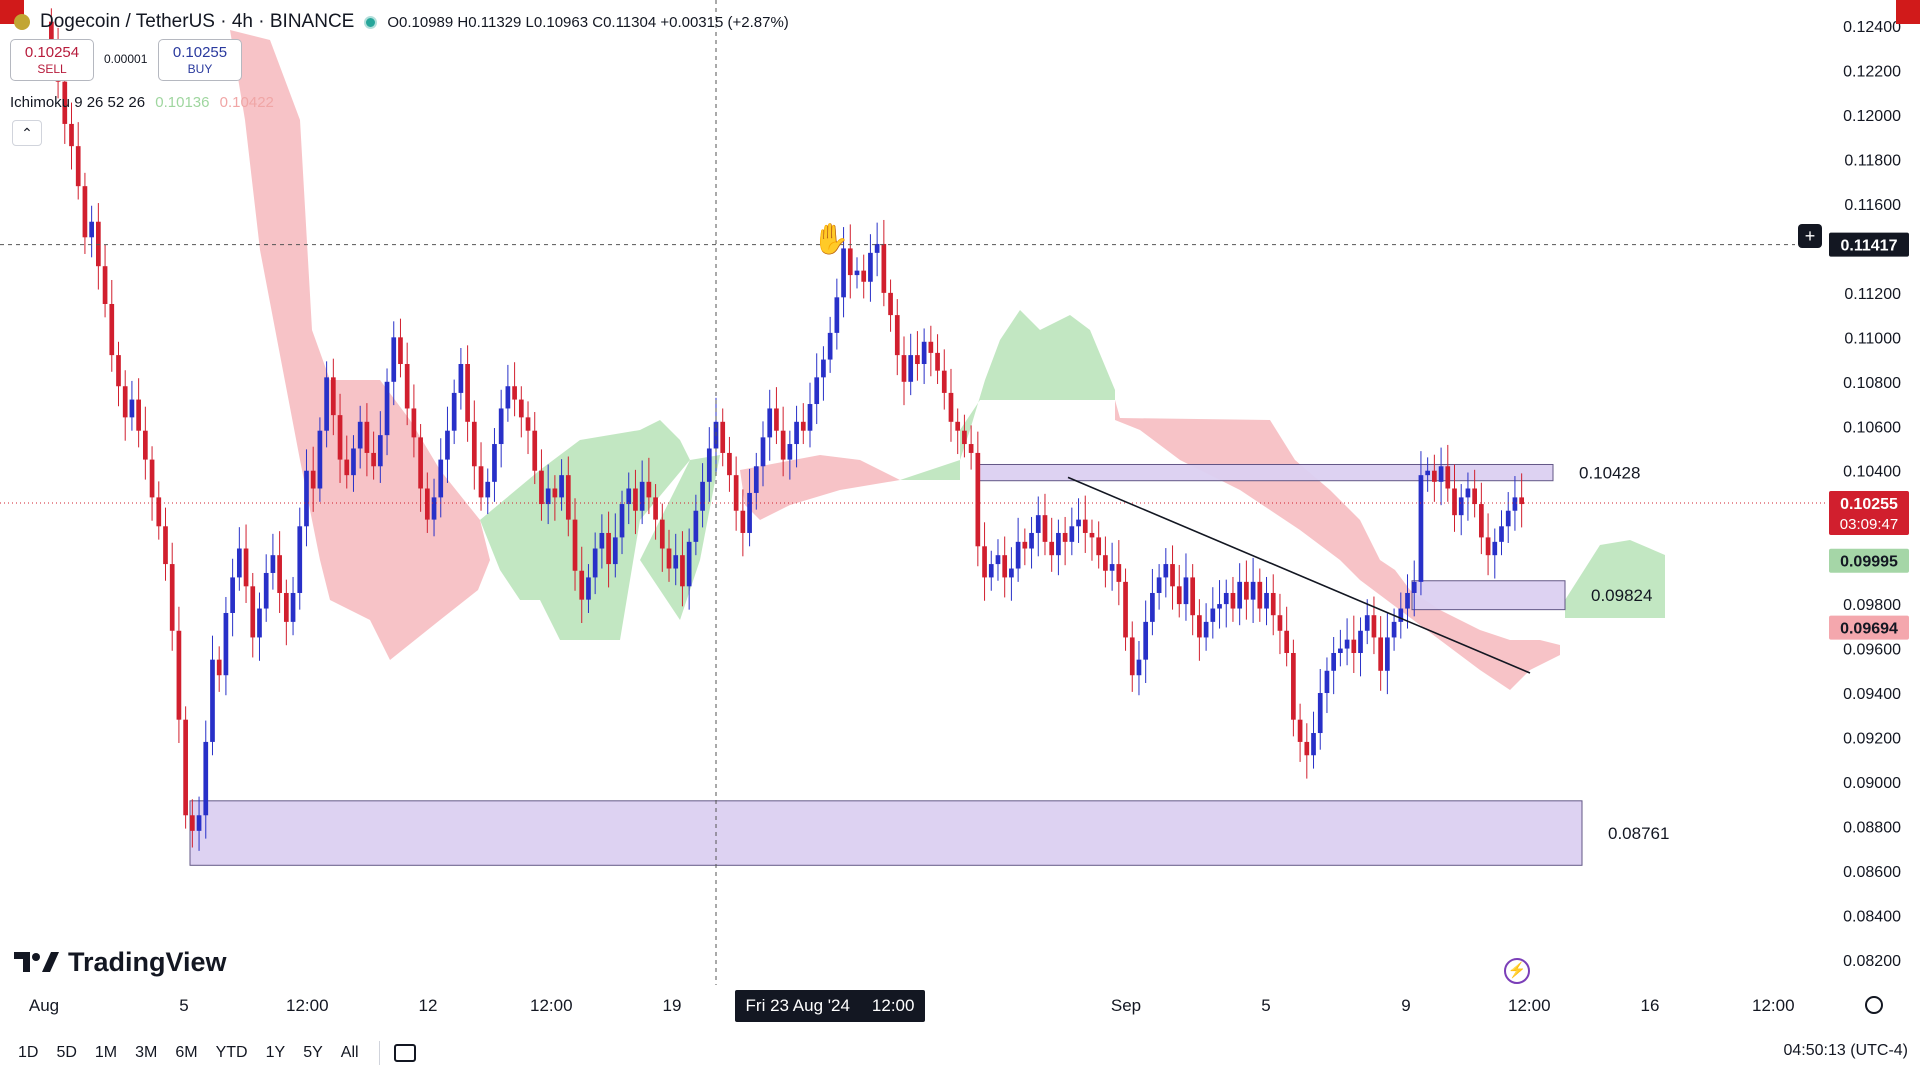 The image size is (1920, 1080). Describe the element at coordinates (349, 1052) in the screenshot. I see `range-button: All` at that location.